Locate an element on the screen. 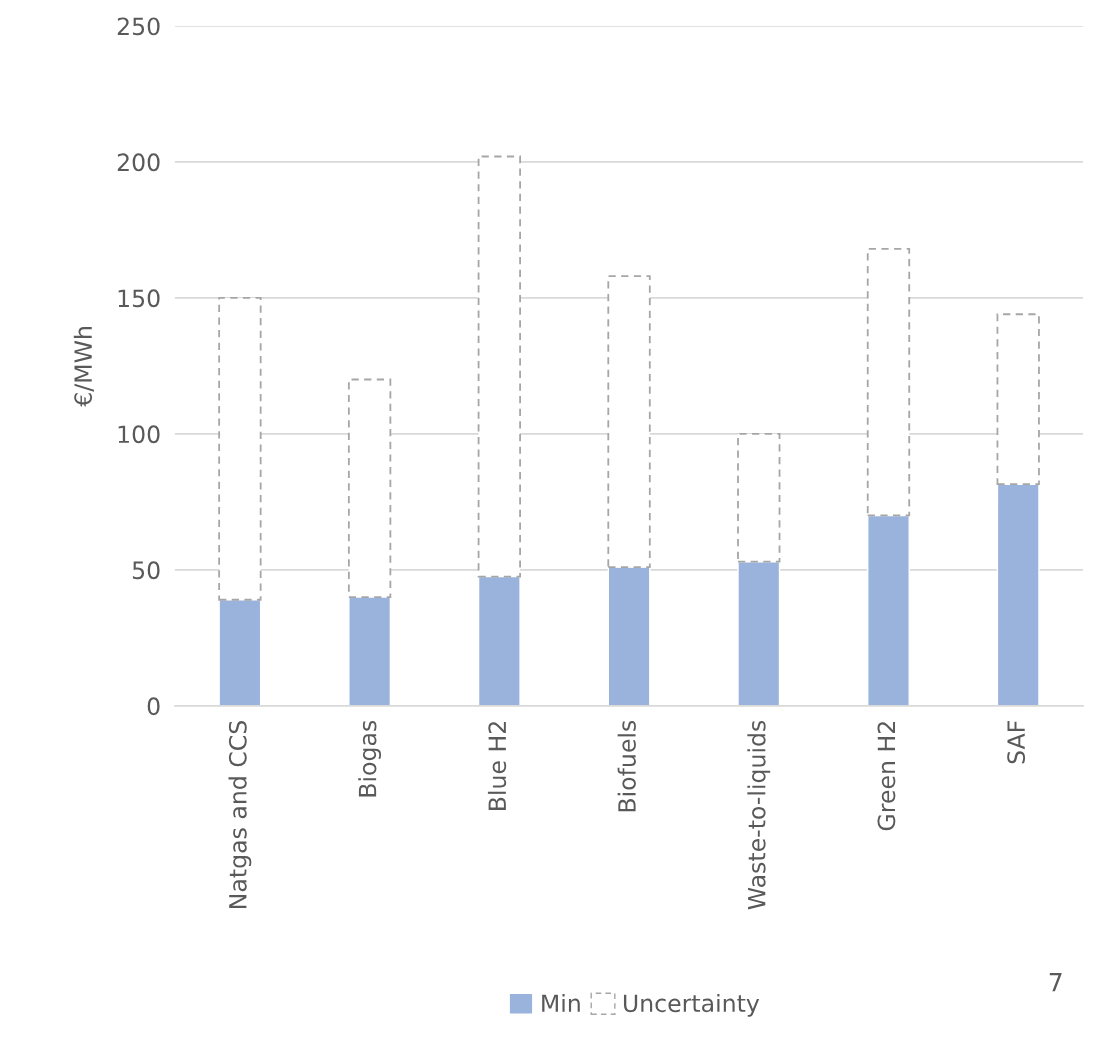 The height and width of the screenshot is (1038, 1094). x-tick-label: Green H2 is located at coordinates (886, 776).